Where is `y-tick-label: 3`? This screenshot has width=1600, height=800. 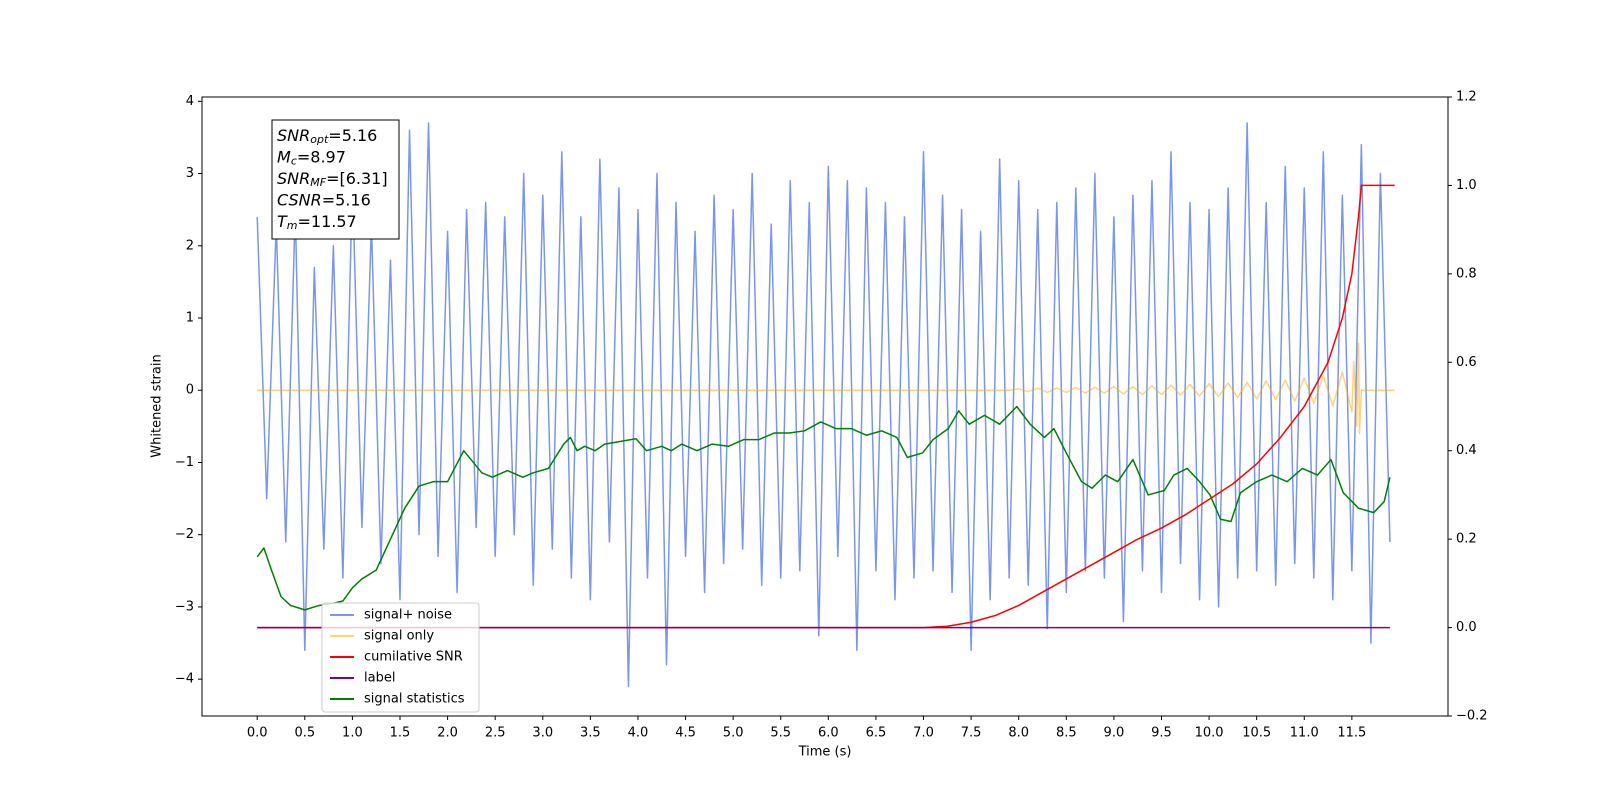 y-tick-label: 3 is located at coordinates (190, 173).